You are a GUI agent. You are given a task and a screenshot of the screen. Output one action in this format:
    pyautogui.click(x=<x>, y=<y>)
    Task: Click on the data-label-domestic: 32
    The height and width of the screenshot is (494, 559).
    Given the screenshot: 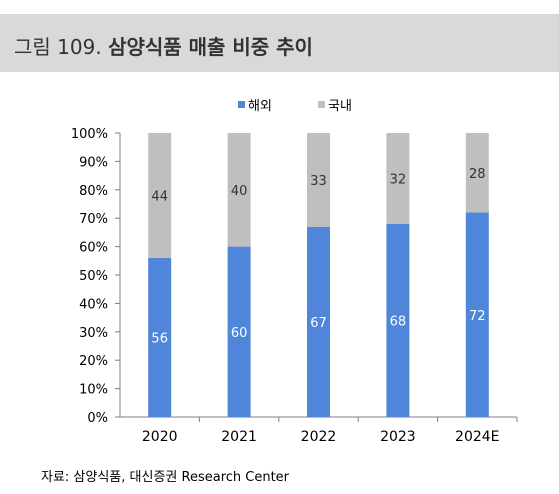 What is the action you would take?
    pyautogui.click(x=398, y=179)
    